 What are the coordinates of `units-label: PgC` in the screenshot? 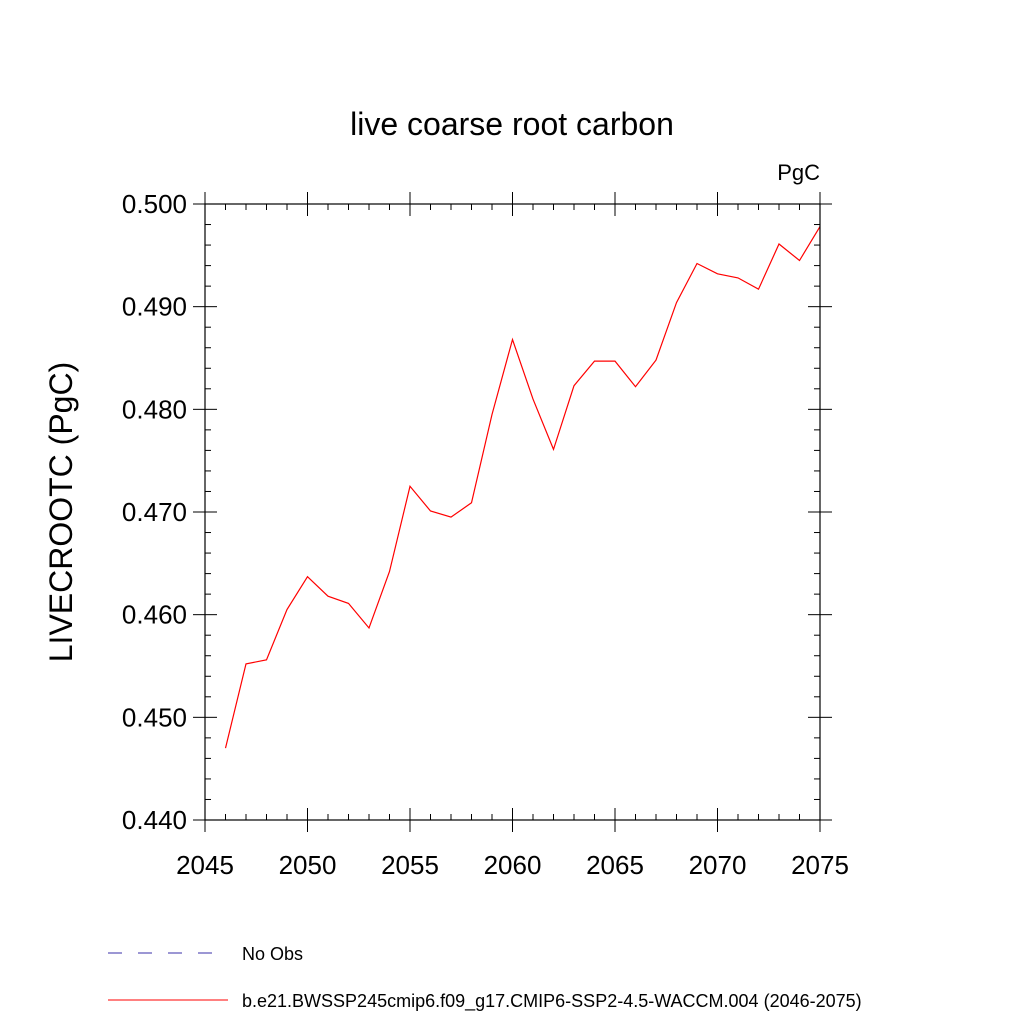 It's located at (798, 172).